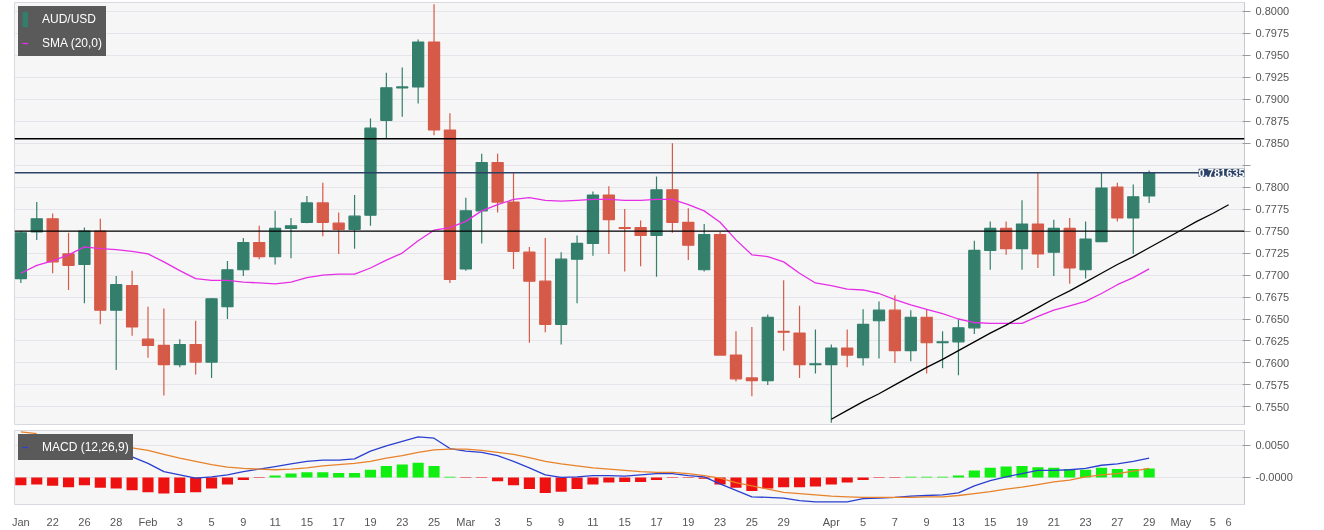 This screenshot has width=1324, height=530. Describe the element at coordinates (1181, 521) in the screenshot. I see `category-label: May` at that location.